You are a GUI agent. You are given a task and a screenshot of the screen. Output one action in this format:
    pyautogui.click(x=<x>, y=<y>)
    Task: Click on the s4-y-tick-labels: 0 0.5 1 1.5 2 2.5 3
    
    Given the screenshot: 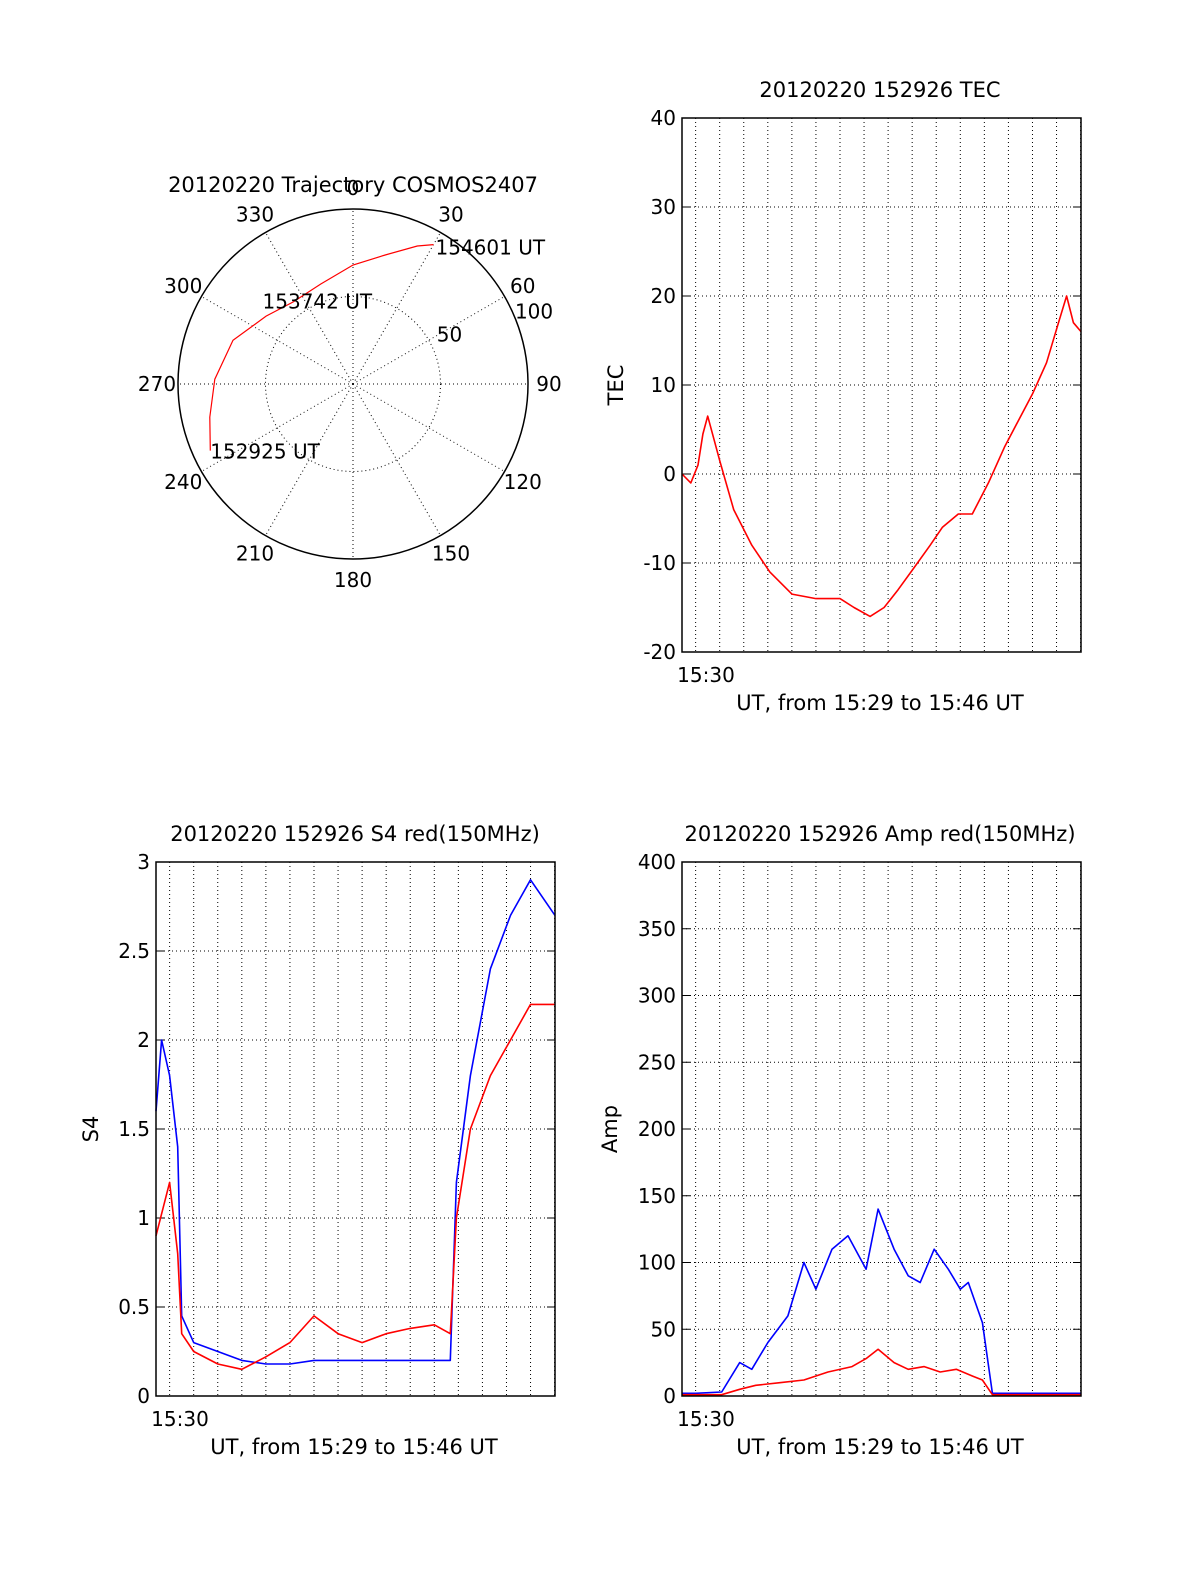 What is the action you would take?
    pyautogui.click(x=134, y=1129)
    